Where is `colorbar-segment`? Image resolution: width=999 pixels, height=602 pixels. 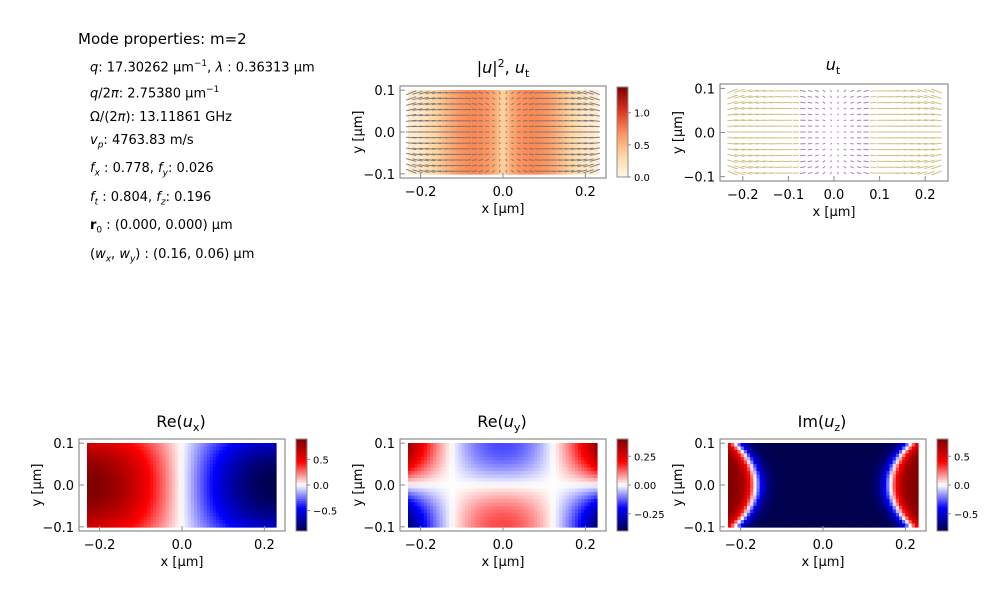 colorbar-segment is located at coordinates (301, 445).